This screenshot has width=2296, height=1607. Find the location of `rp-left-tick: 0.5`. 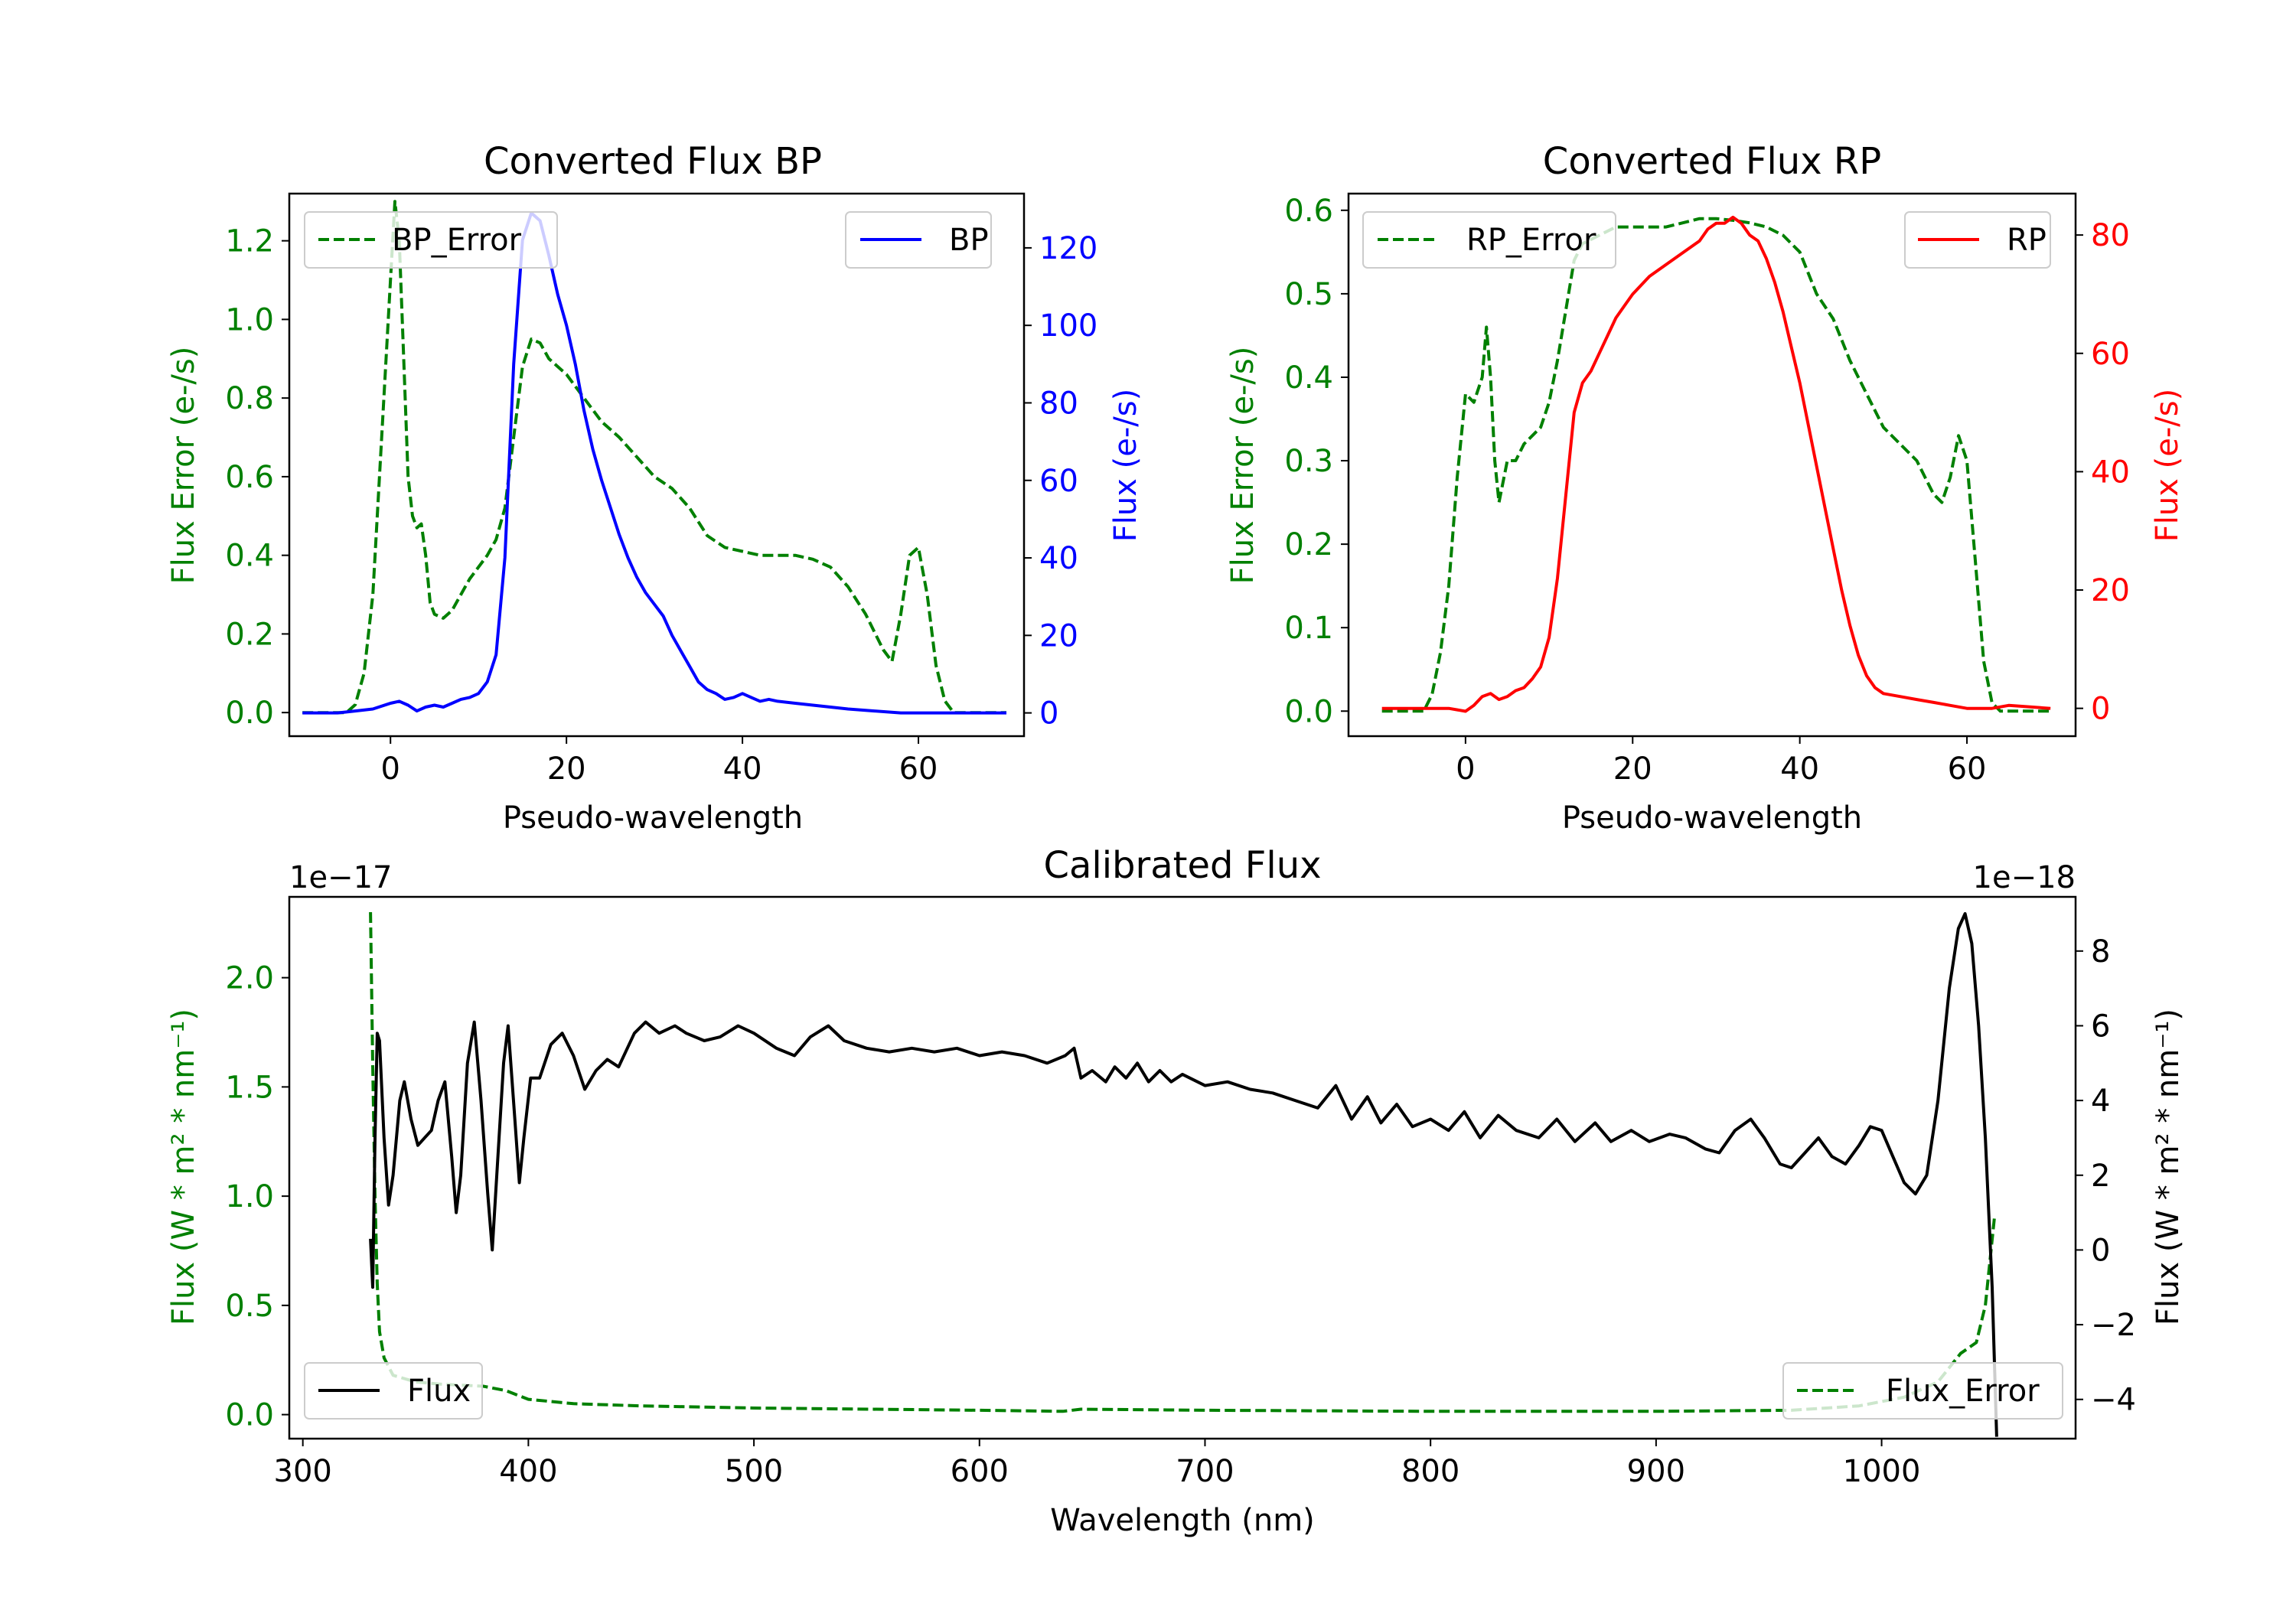

rp-left-tick: 0.5 is located at coordinates (1308, 294).